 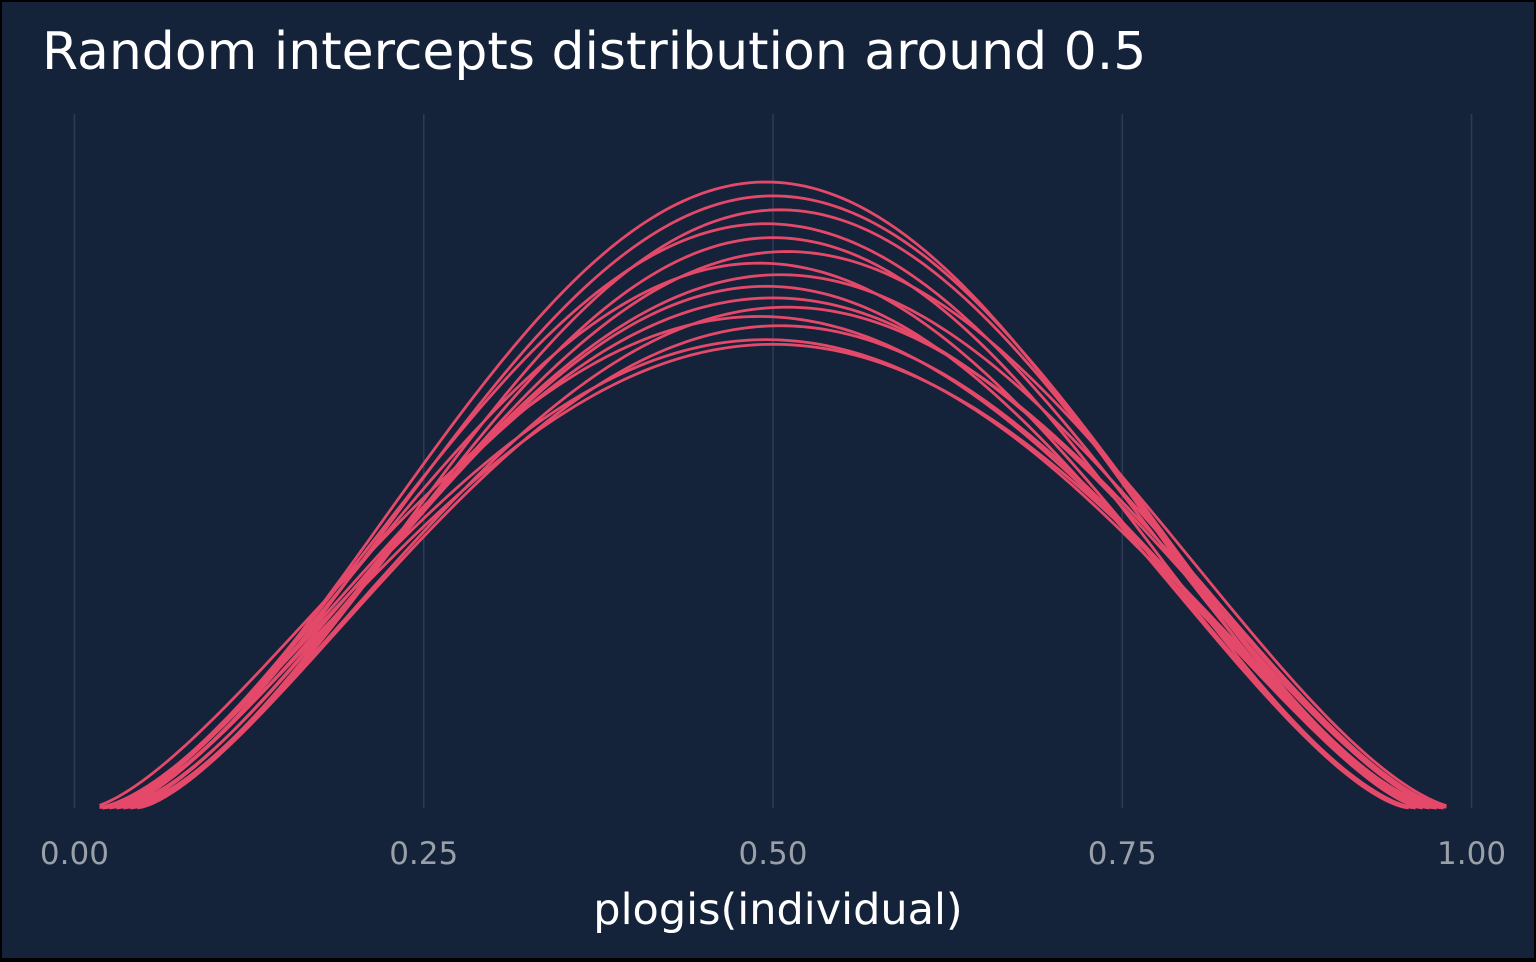 What do you see at coordinates (777, 910) in the screenshot?
I see `x-axis-title: plogis(individual)` at bounding box center [777, 910].